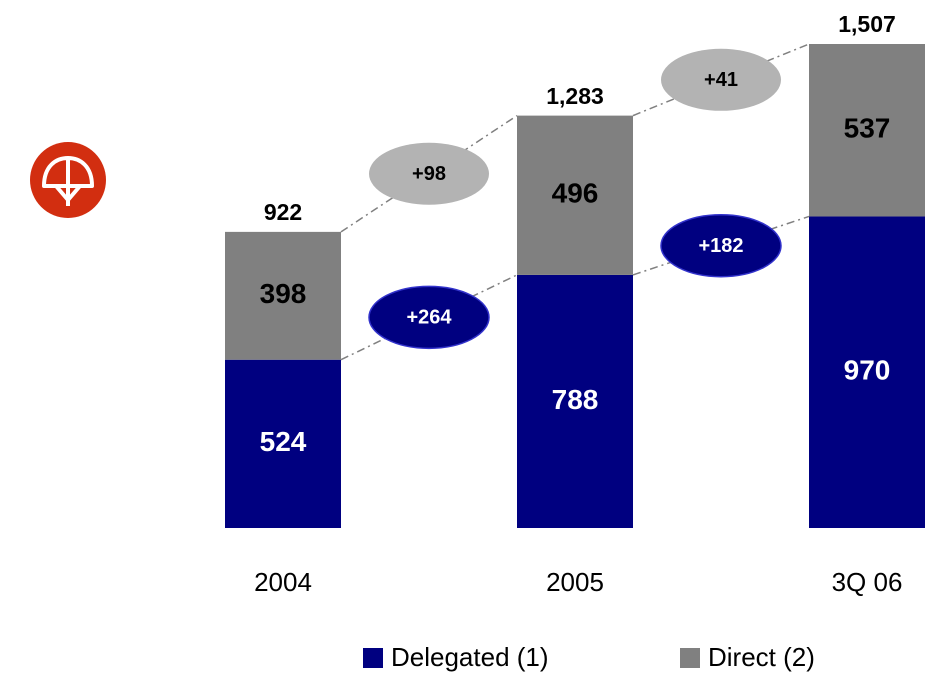 Image resolution: width=925 pixels, height=673 pixels. I want to click on change-label: +182, so click(720, 246).